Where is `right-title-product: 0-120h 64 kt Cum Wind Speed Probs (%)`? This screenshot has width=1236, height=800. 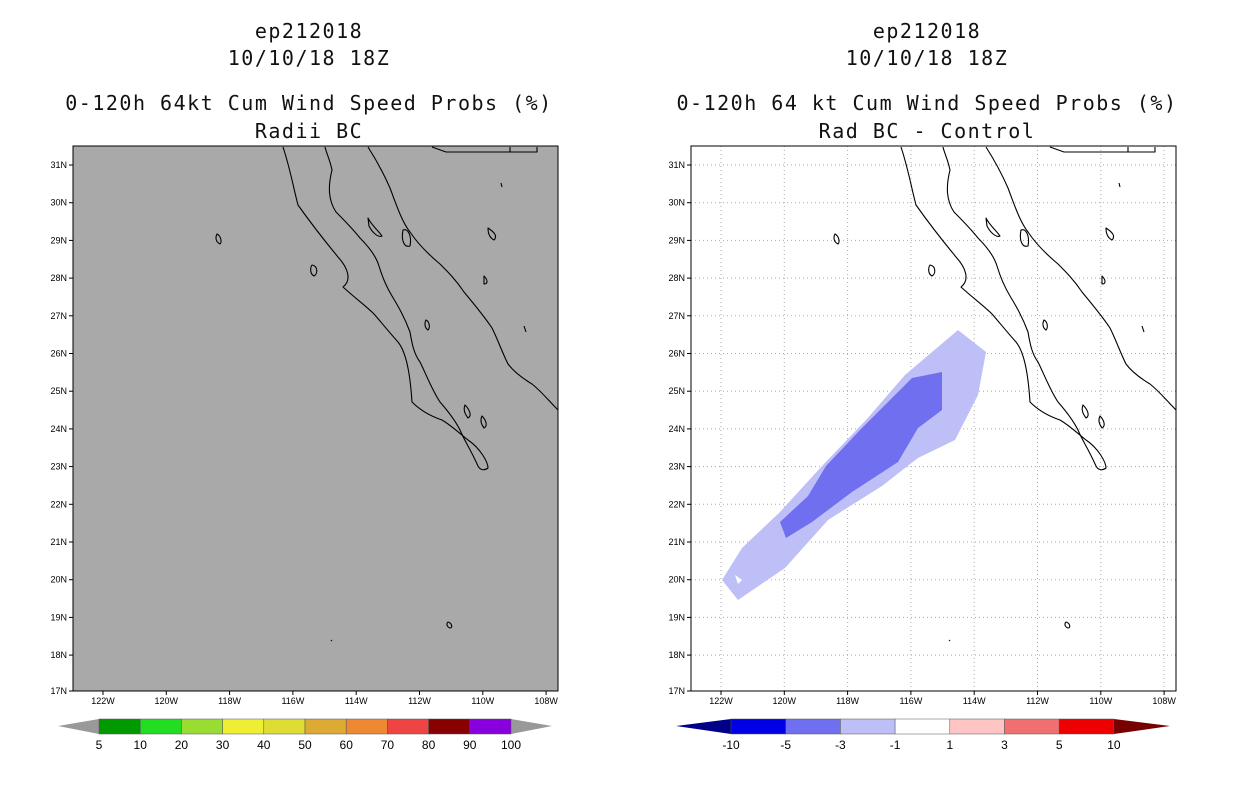 right-title-product: 0-120h 64 kt Cum Wind Speed Probs (%) is located at coordinates (927, 103).